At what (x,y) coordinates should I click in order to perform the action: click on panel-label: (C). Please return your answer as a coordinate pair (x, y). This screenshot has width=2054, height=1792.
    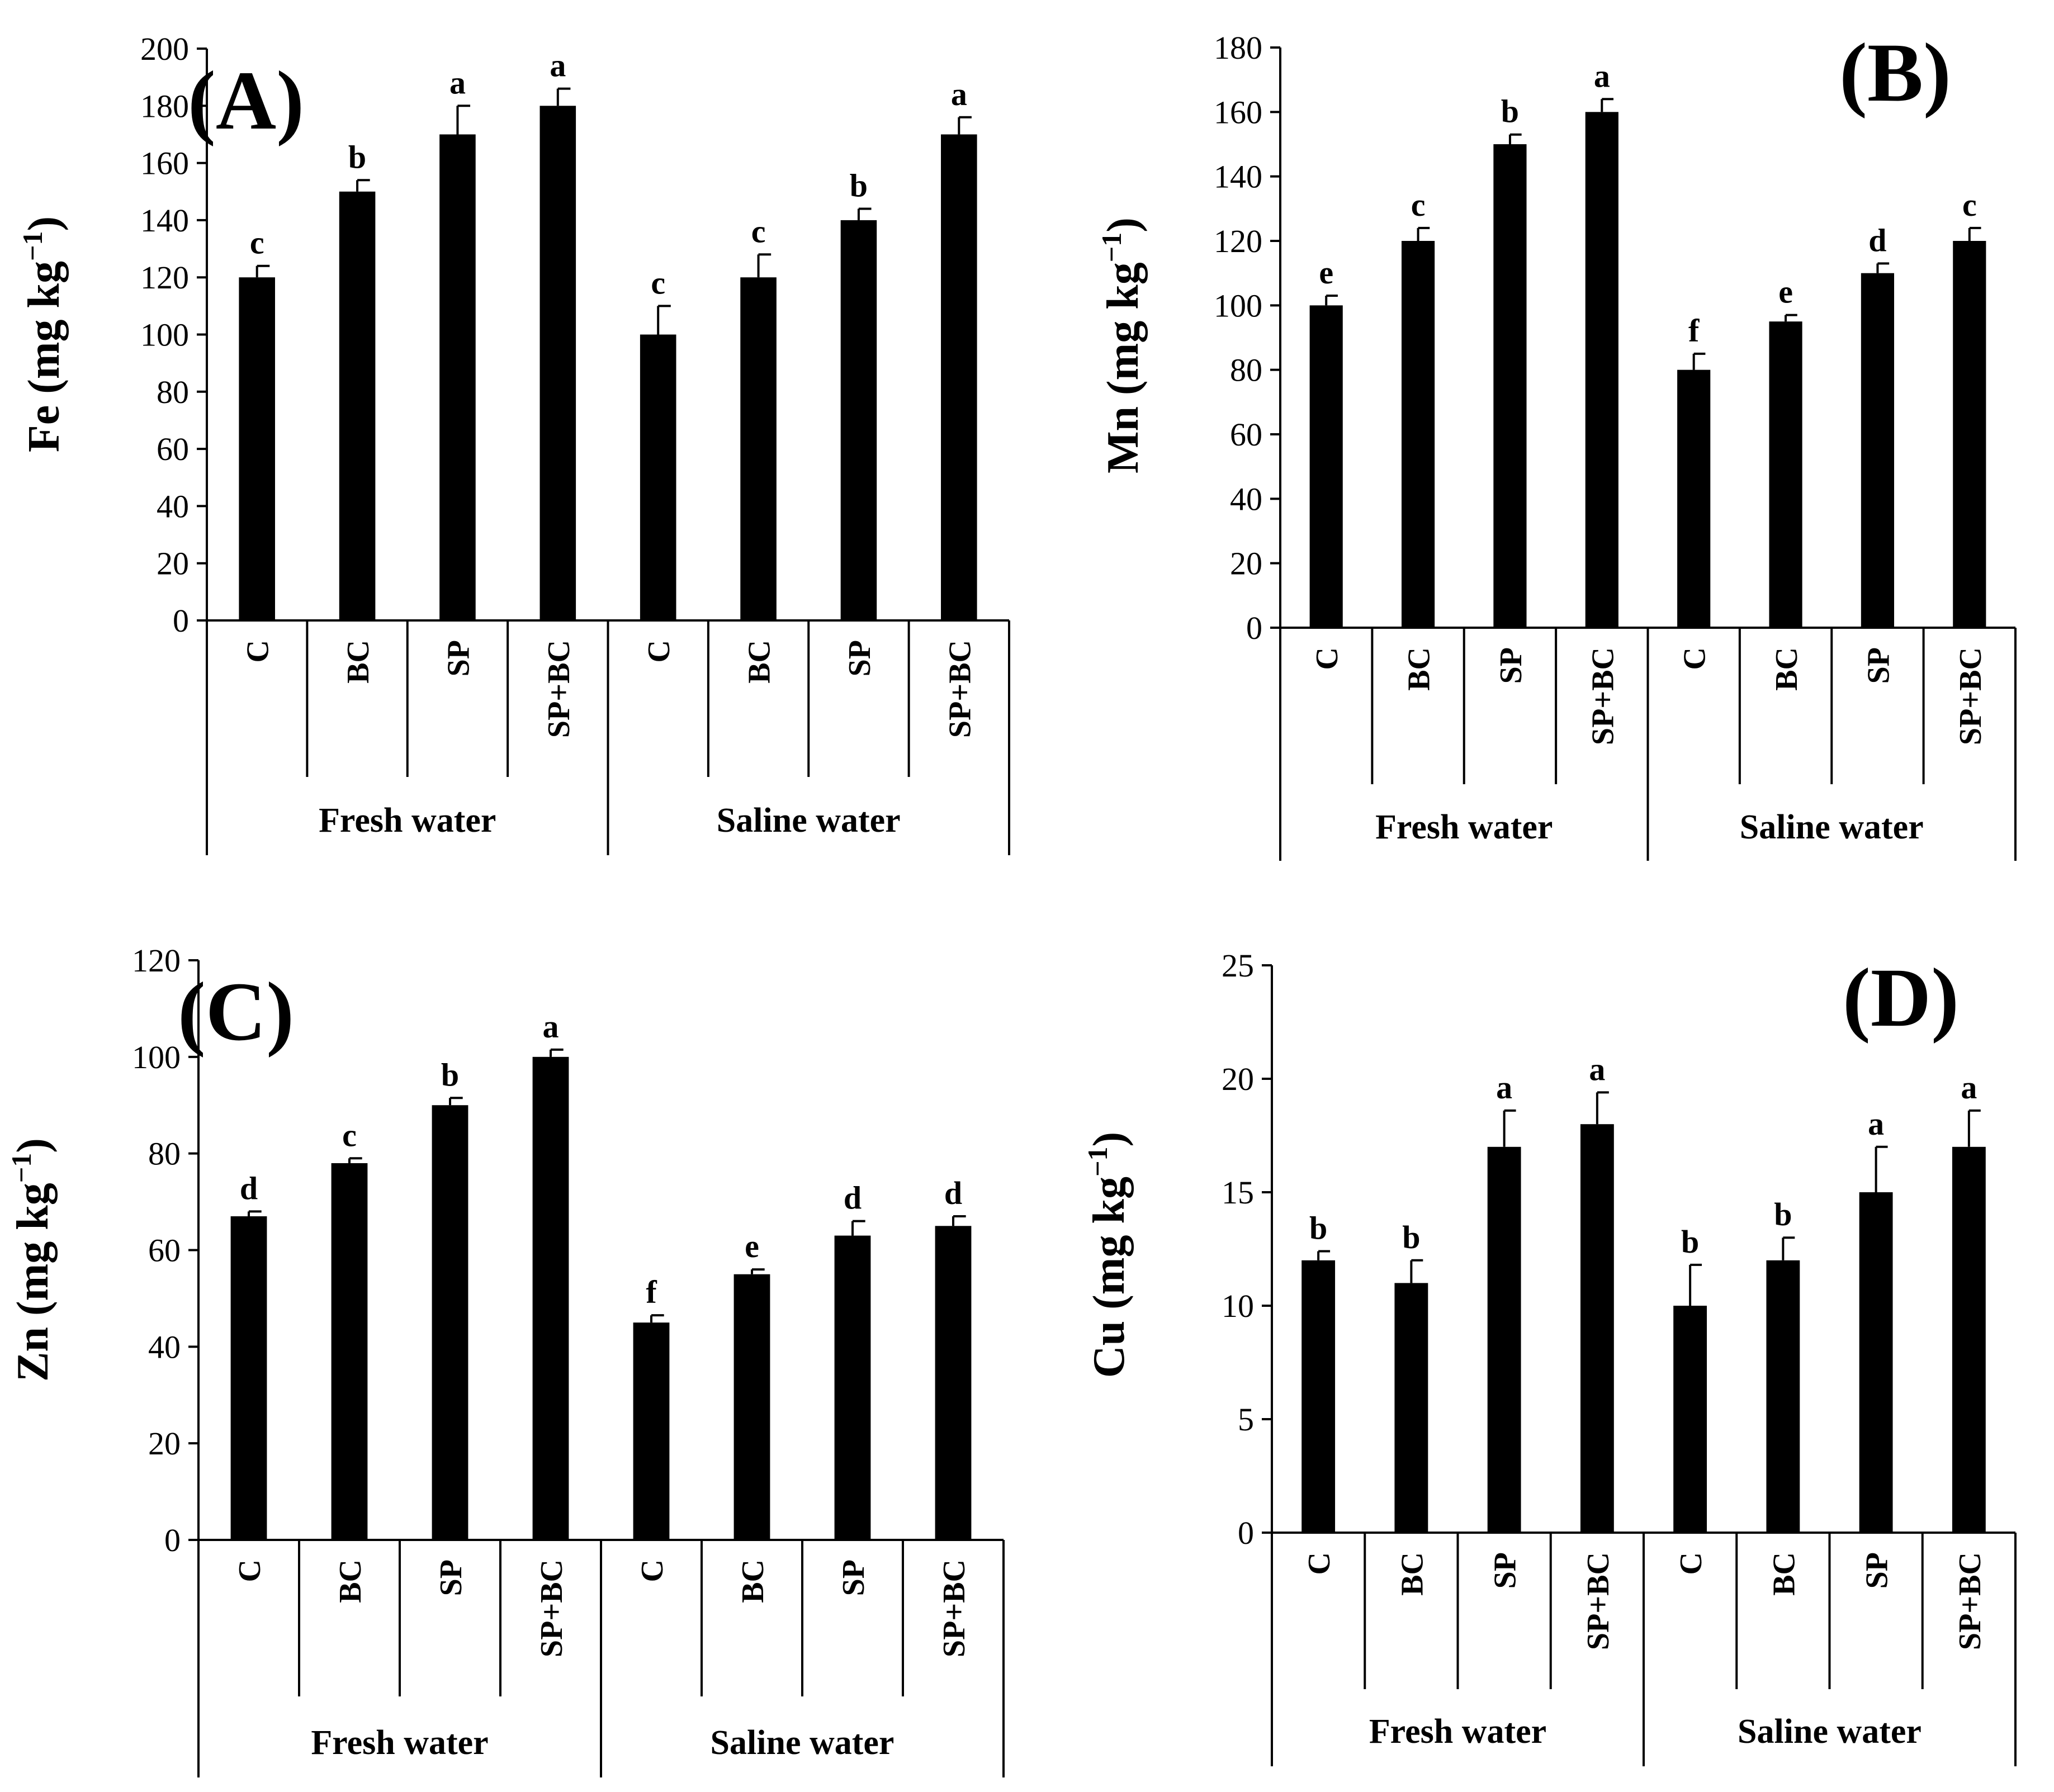
    Looking at the image, I should click on (236, 1011).